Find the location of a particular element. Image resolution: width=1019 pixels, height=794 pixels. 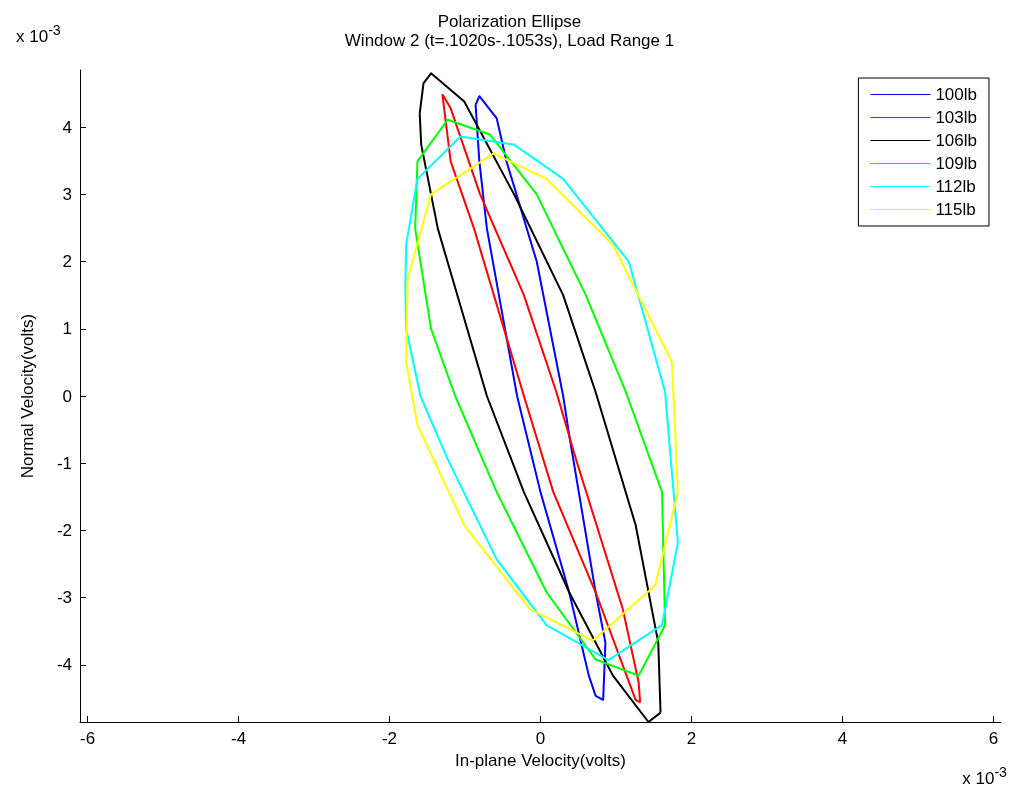

x-tick-label: 6 is located at coordinates (993, 738).